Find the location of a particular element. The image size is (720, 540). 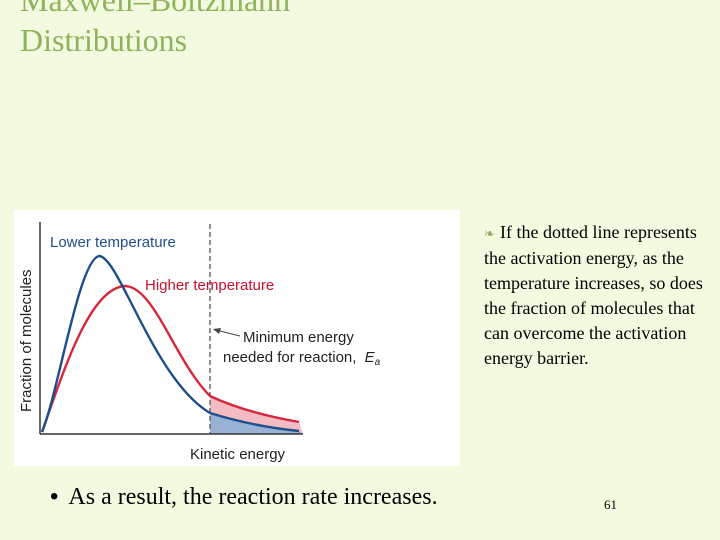

title-line-2: Distributions is located at coordinates (104, 40).